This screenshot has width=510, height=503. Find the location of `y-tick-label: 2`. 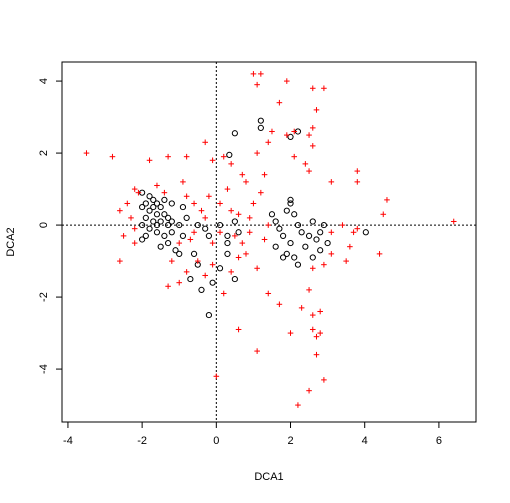

y-tick-label: 2 is located at coordinates (44, 153).